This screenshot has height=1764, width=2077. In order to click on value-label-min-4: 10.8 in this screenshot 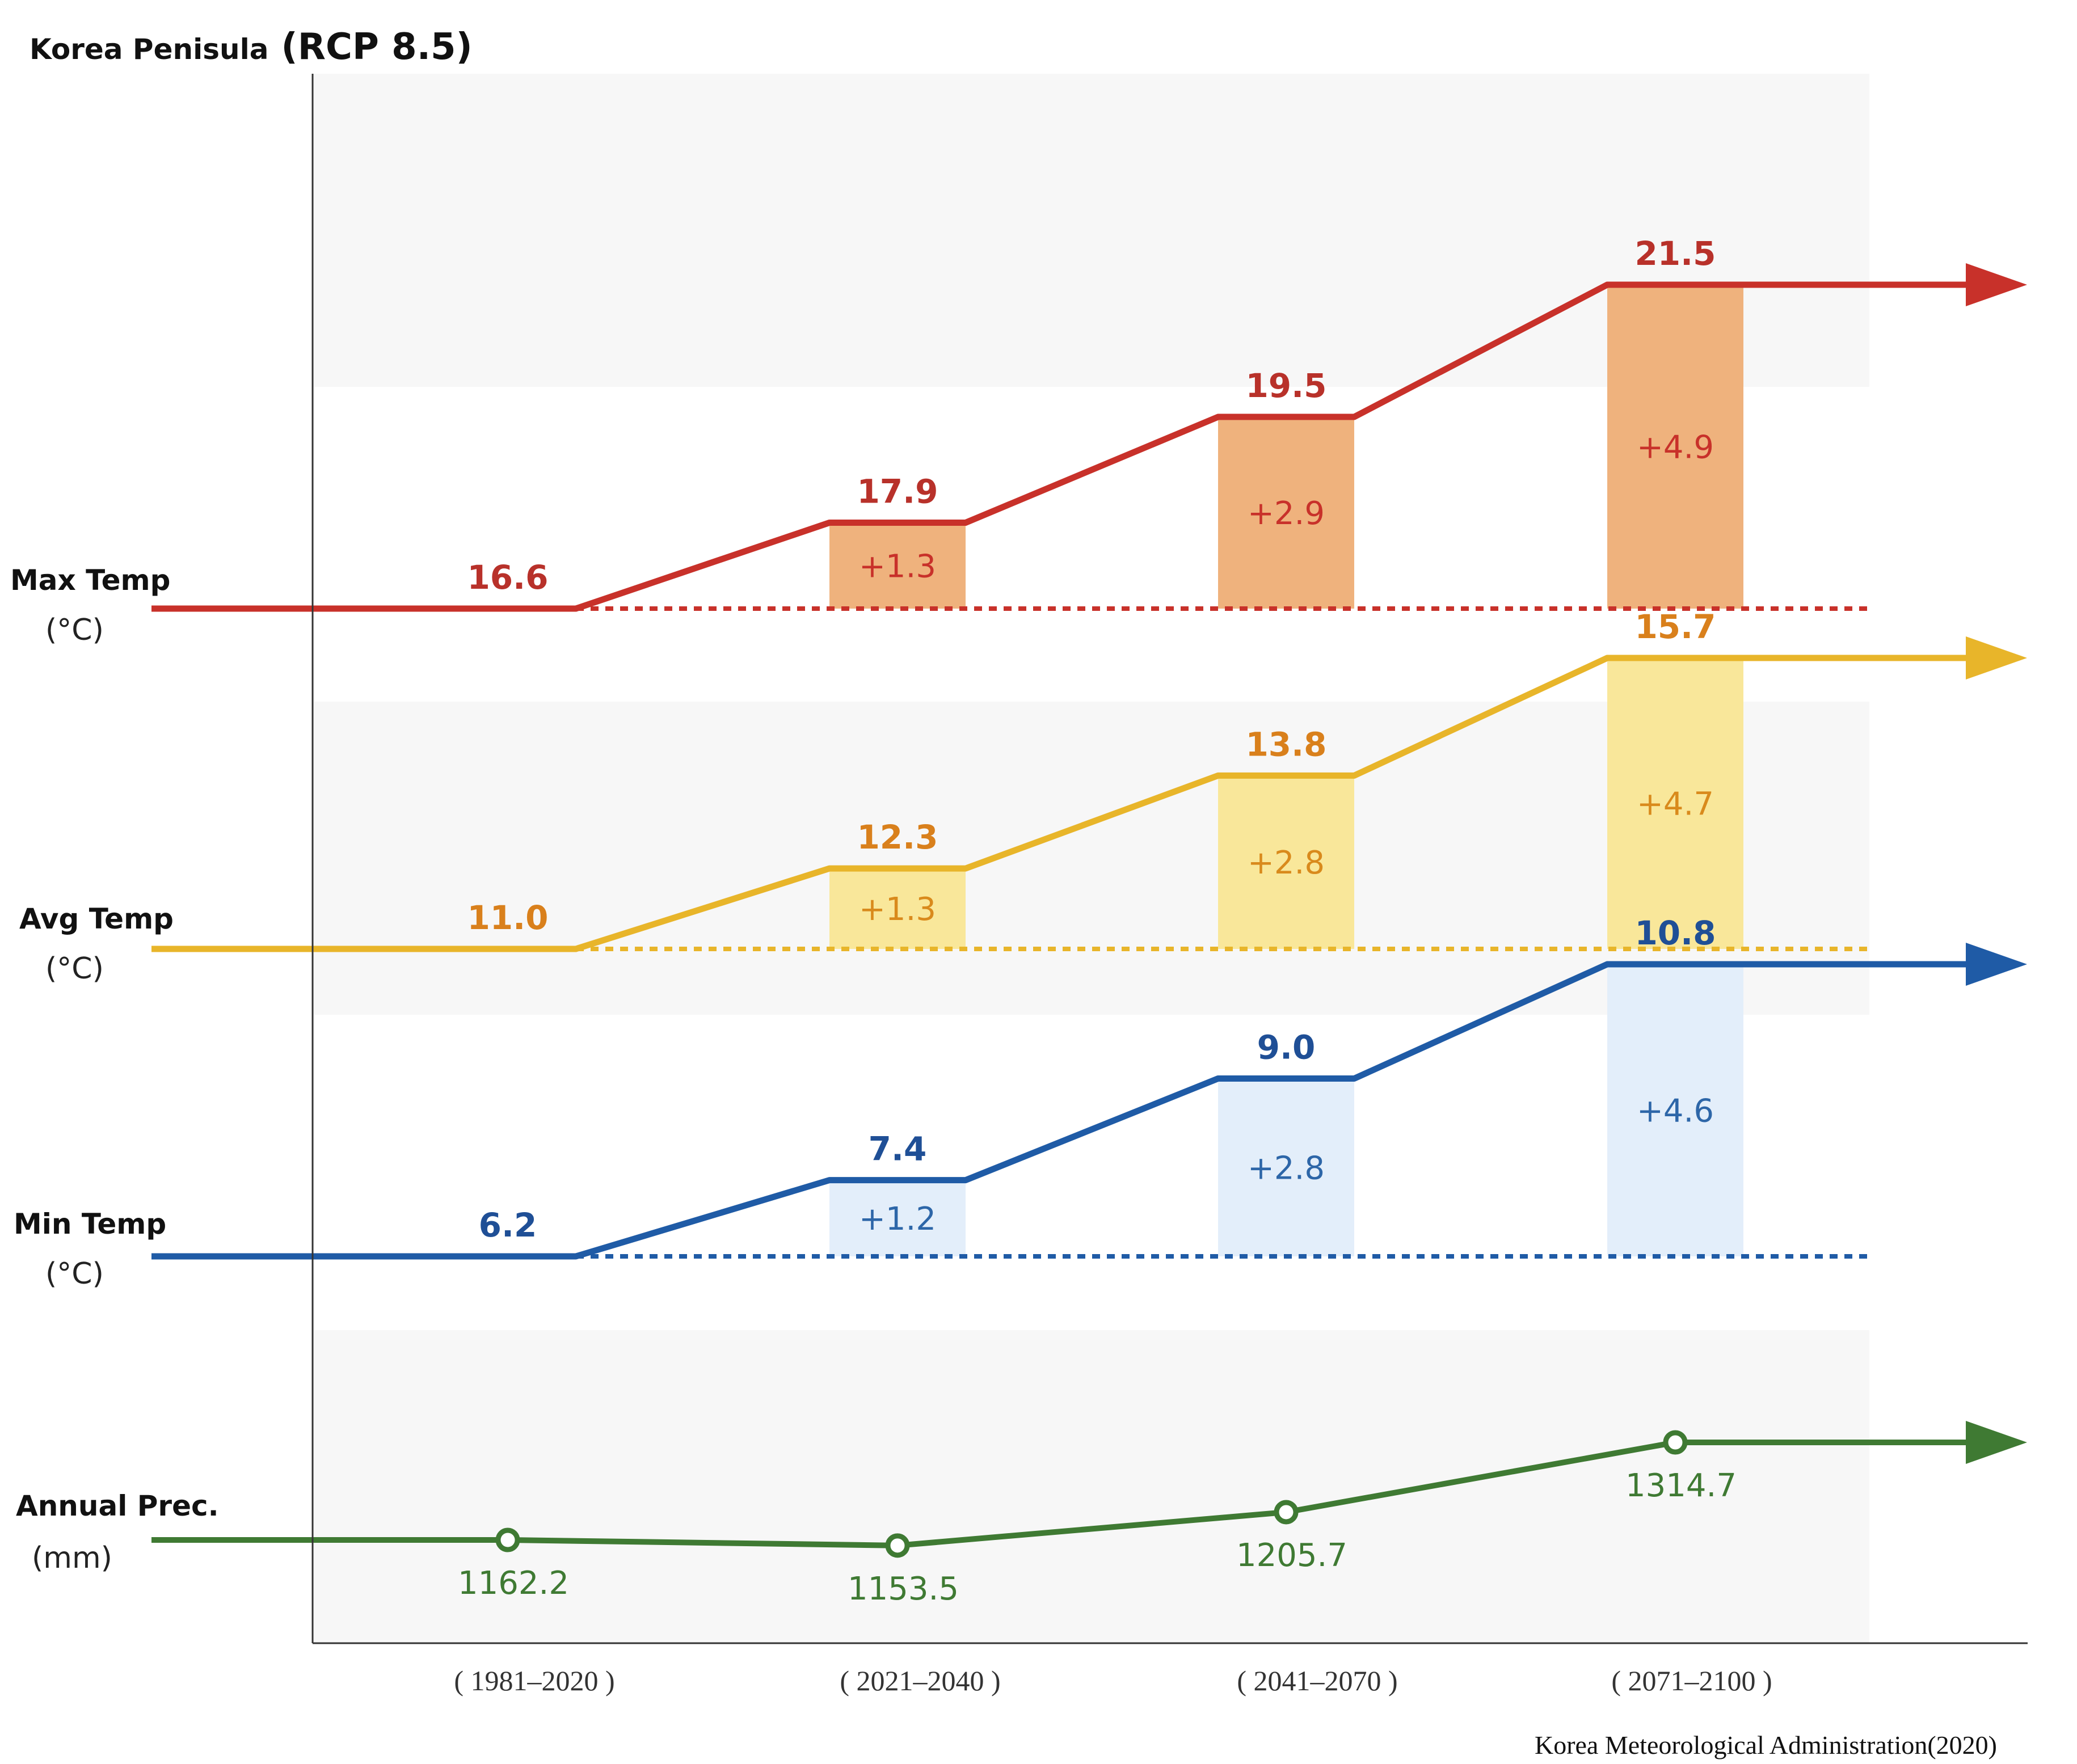, I will do `click(1675, 933)`.